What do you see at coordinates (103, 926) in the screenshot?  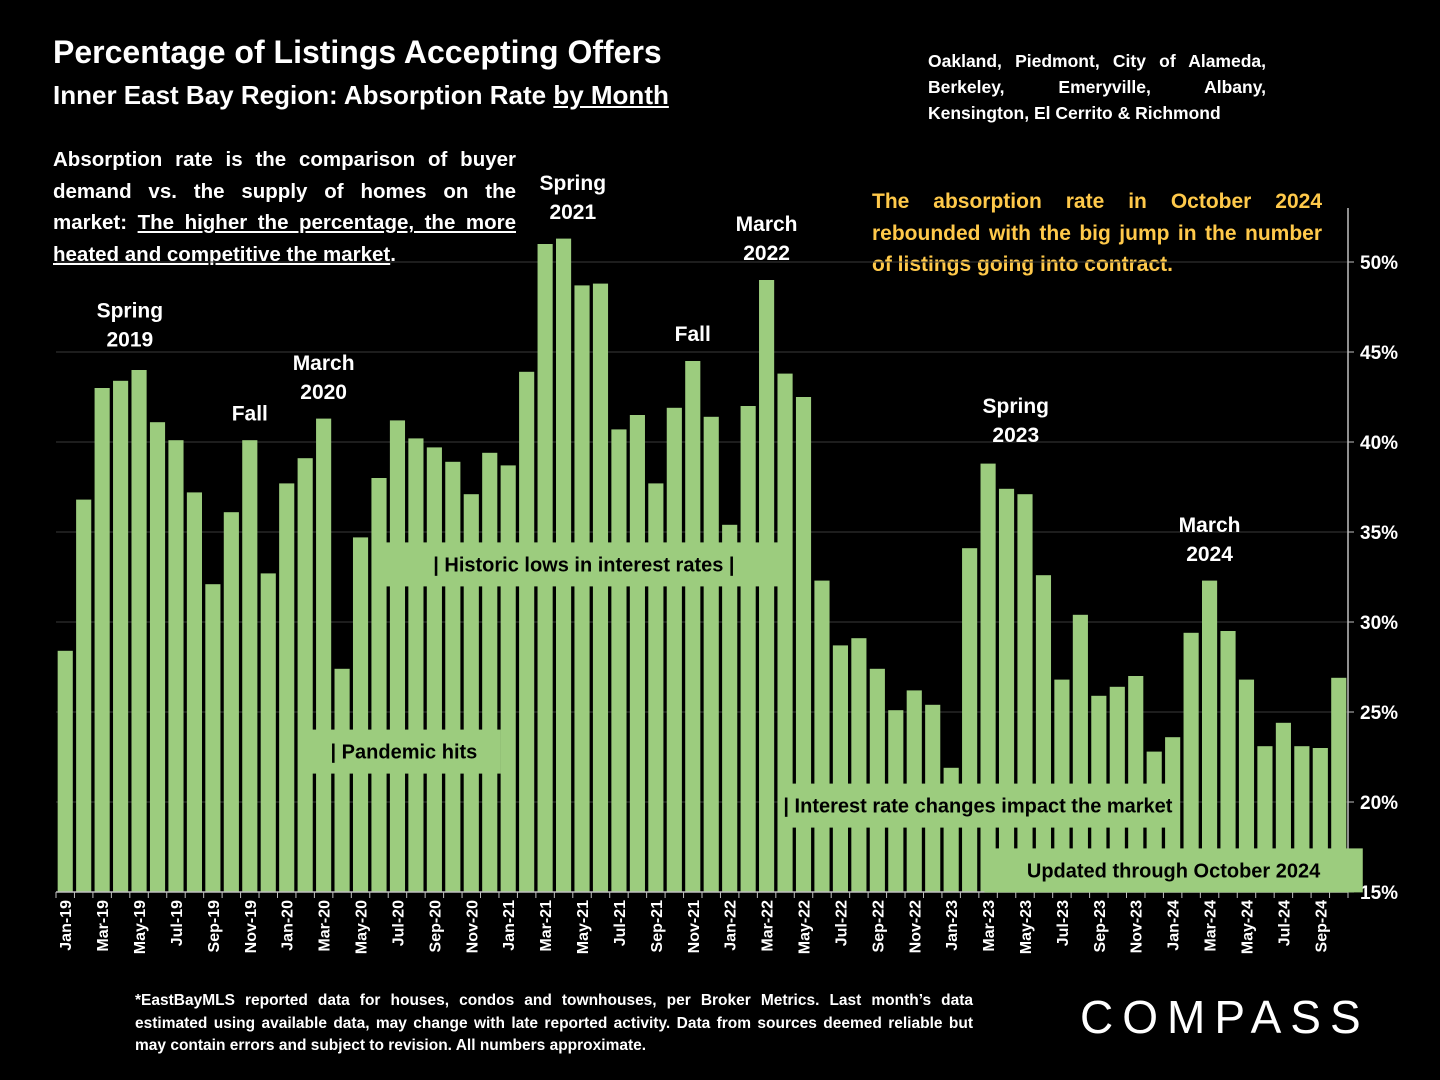 I see `x-tick-label: Mar-19` at bounding box center [103, 926].